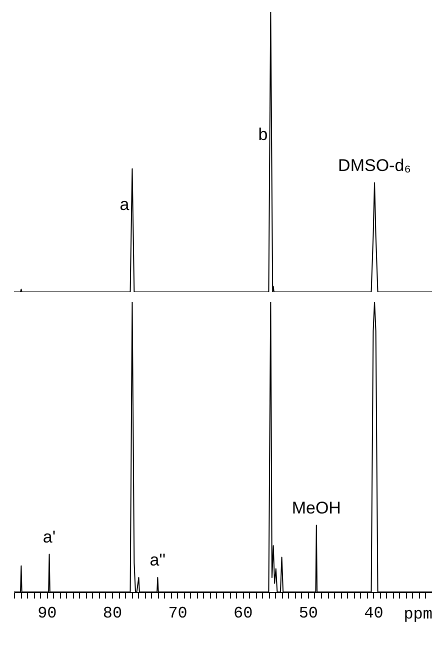 Image resolution: width=445 pixels, height=669 pixels. What do you see at coordinates (374, 613) in the screenshot?
I see `x-tick-label: 40` at bounding box center [374, 613].